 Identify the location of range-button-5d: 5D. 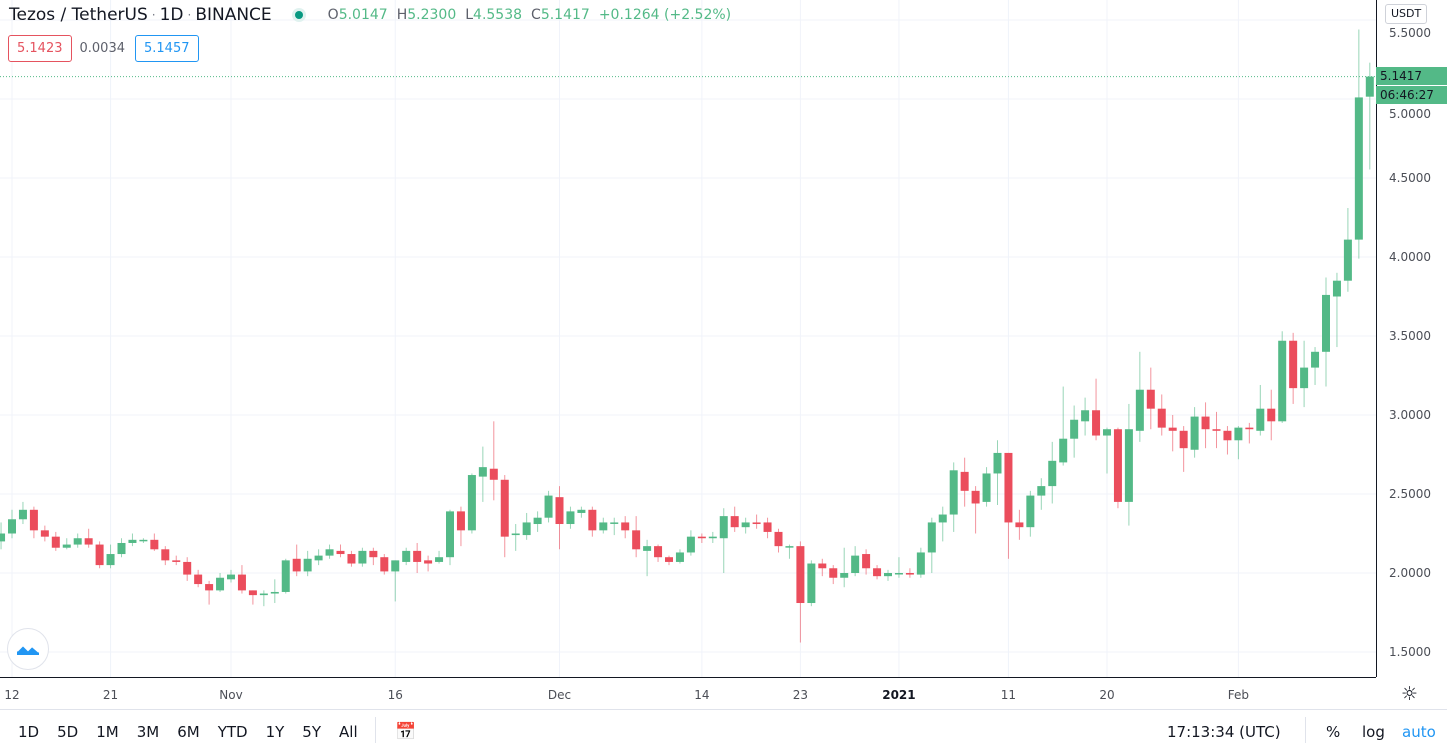
(68, 732).